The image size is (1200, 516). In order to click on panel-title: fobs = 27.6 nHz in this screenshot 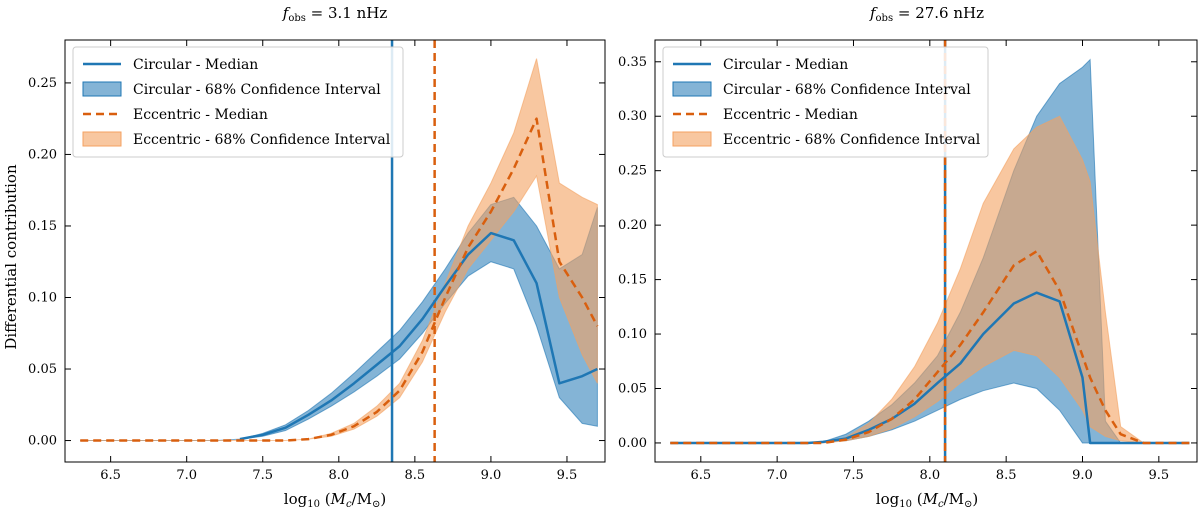, I will do `click(926, 14)`.